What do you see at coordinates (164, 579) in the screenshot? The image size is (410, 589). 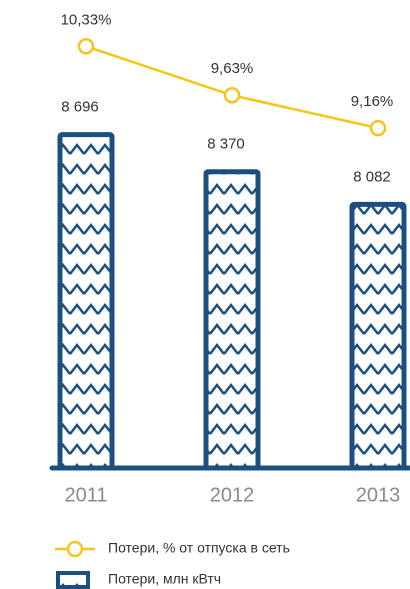 I see `legend-label: Потери, млн кВтч` at bounding box center [164, 579].